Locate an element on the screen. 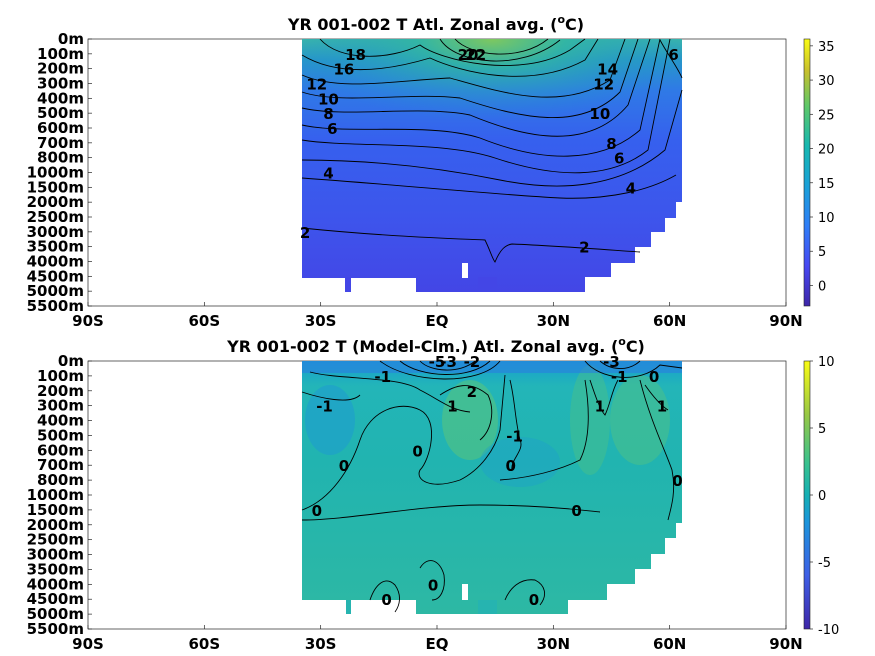 The height and width of the screenshot is (656, 875). bottom-x-tick-label: 60N is located at coordinates (669, 644).